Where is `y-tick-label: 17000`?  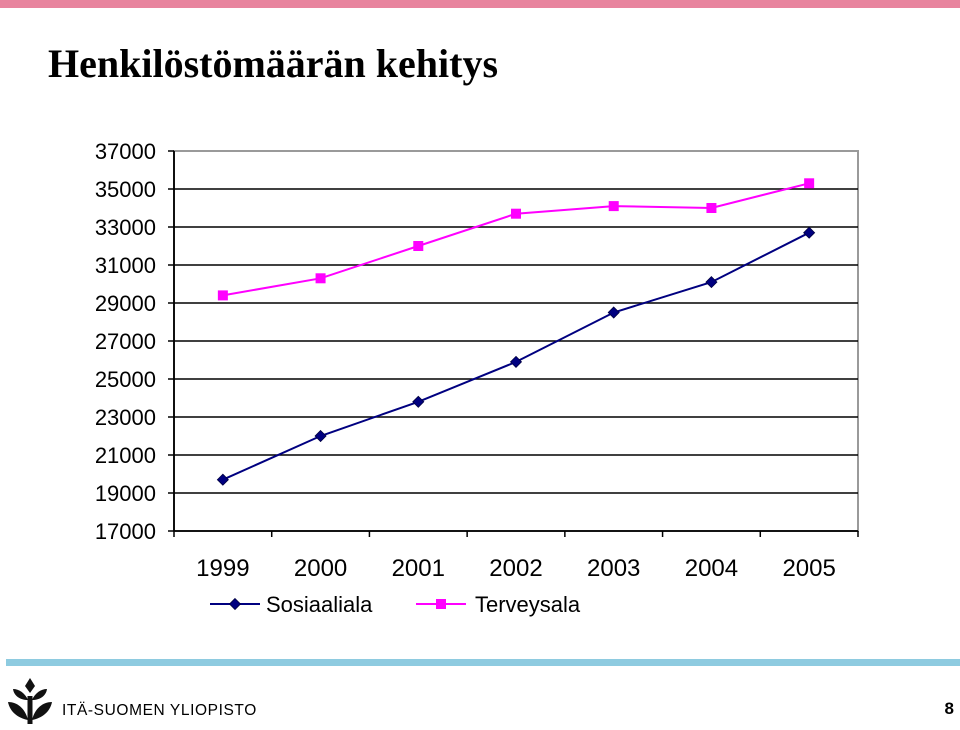
y-tick-label: 17000 is located at coordinates (125, 531).